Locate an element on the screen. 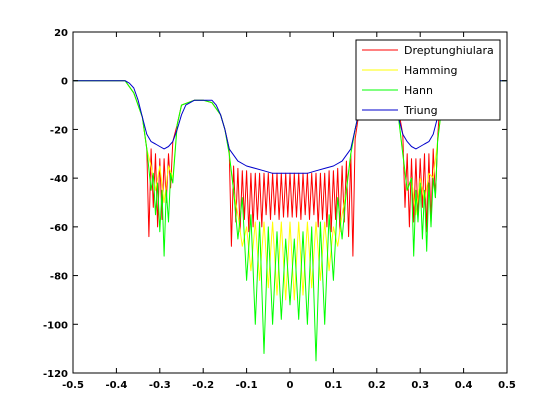 This screenshot has width=560, height=420. x-tick-label: 0.5 is located at coordinates (507, 385).